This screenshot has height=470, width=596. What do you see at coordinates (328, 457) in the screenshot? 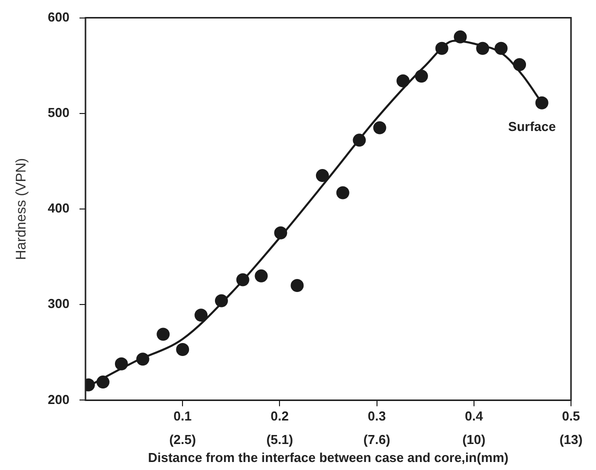
I see `x-axis-title: Distance from the interface between case and core,in(mm)` at bounding box center [328, 457].